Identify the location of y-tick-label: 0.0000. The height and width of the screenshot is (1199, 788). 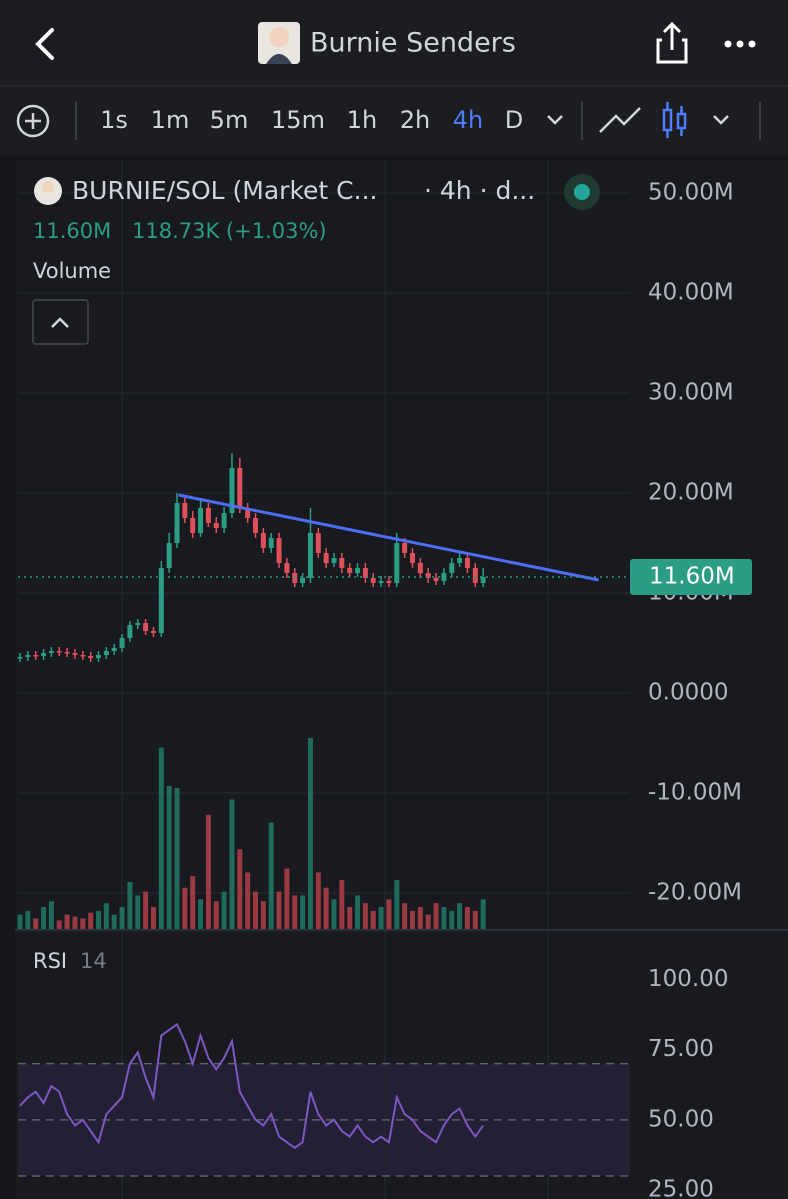
(688, 693).